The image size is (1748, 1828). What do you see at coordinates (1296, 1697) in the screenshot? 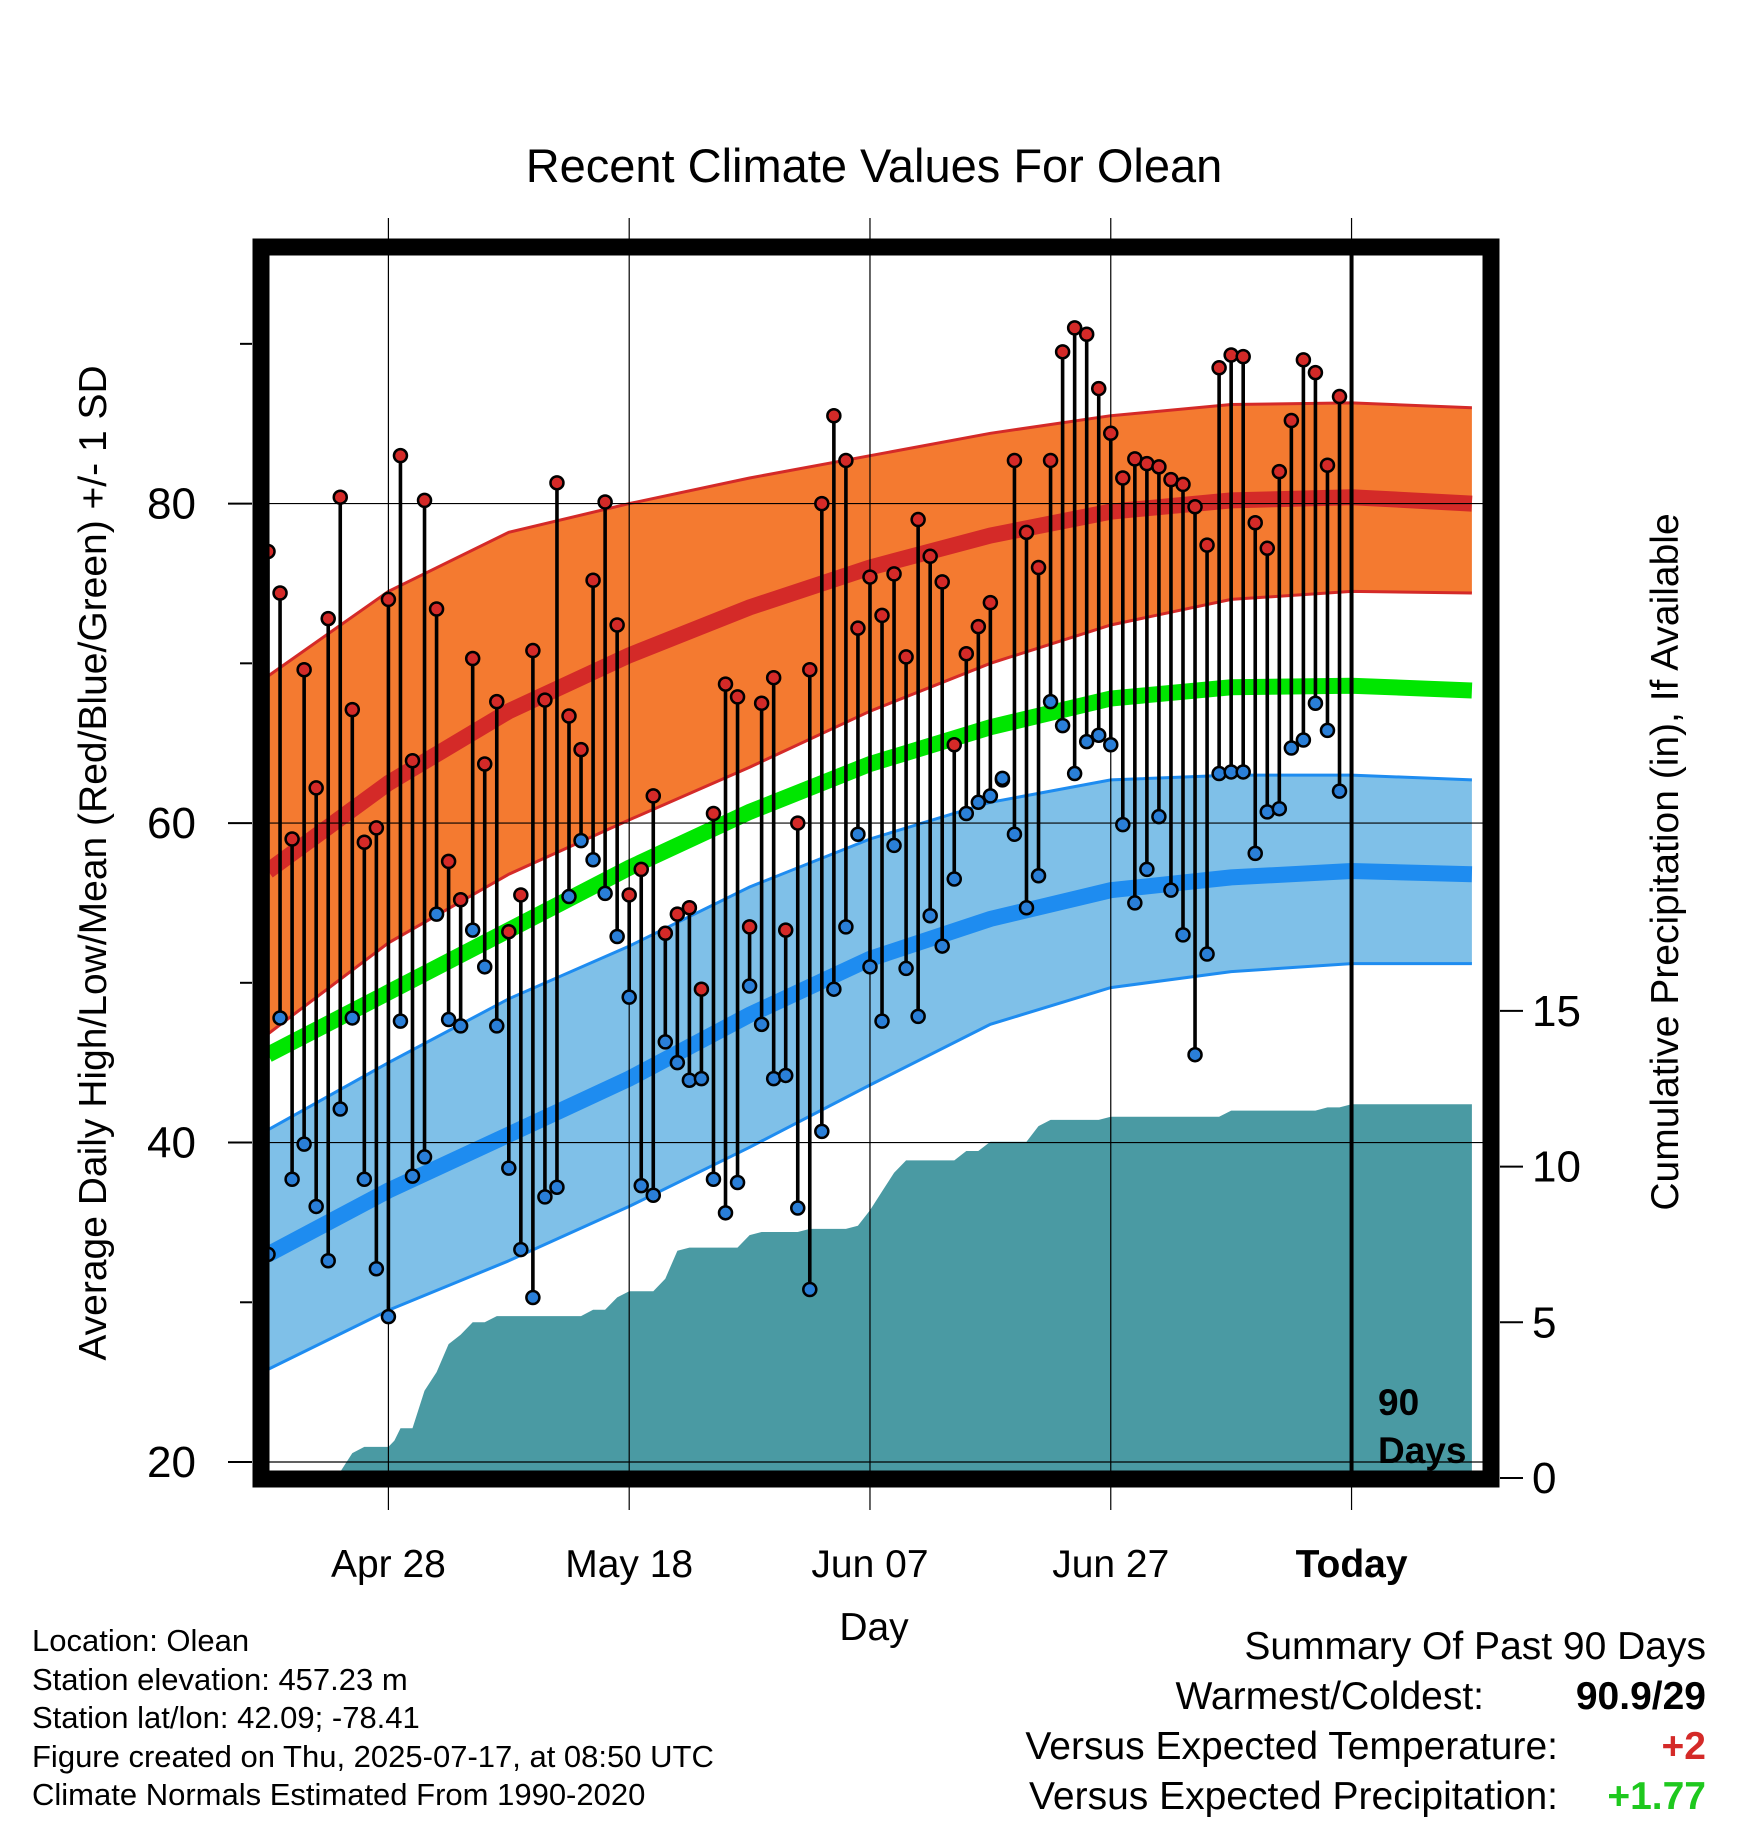
I see `warmest-coldest-row: Warmest/Coldest: 90.9/29` at bounding box center [1296, 1697].